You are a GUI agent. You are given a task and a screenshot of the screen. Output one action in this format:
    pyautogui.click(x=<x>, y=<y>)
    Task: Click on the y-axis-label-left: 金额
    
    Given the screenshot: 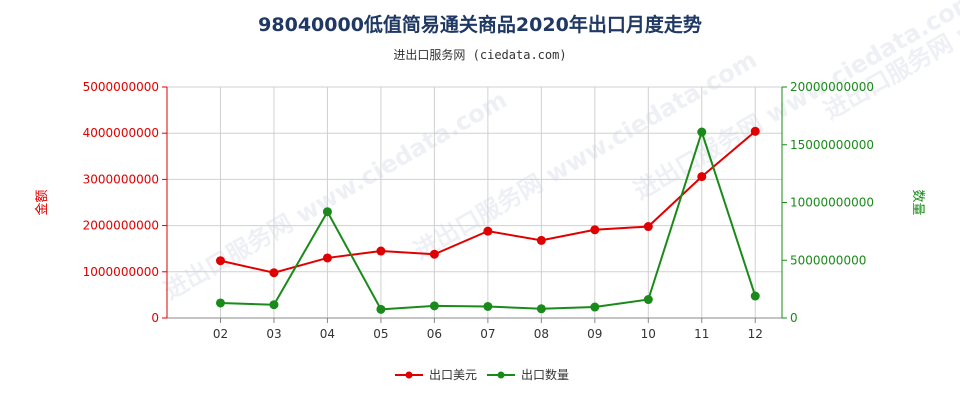 What is the action you would take?
    pyautogui.click(x=42, y=202)
    